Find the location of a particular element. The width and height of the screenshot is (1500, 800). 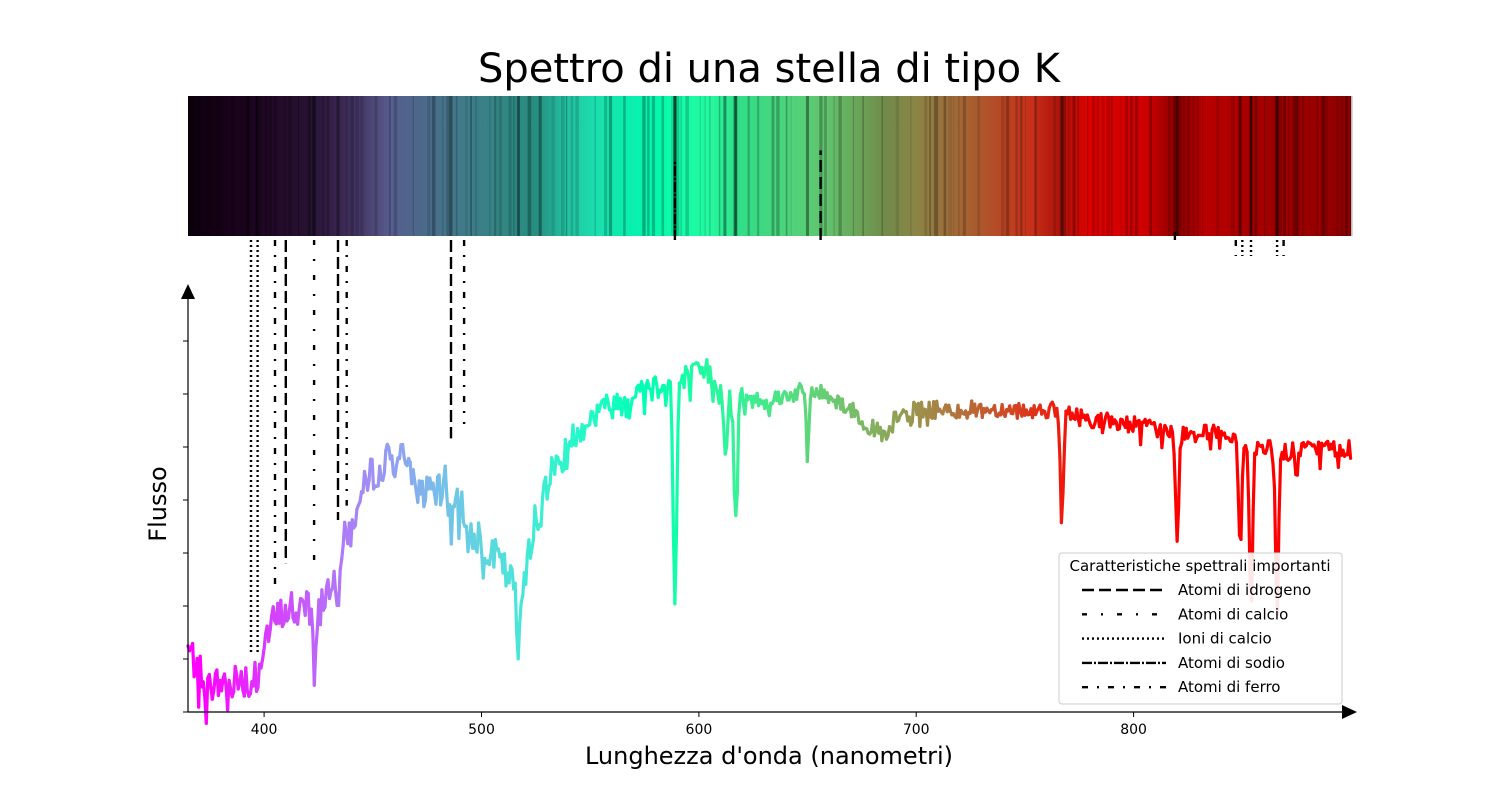

legend-label: Atomi di ferro is located at coordinates (1229, 687).